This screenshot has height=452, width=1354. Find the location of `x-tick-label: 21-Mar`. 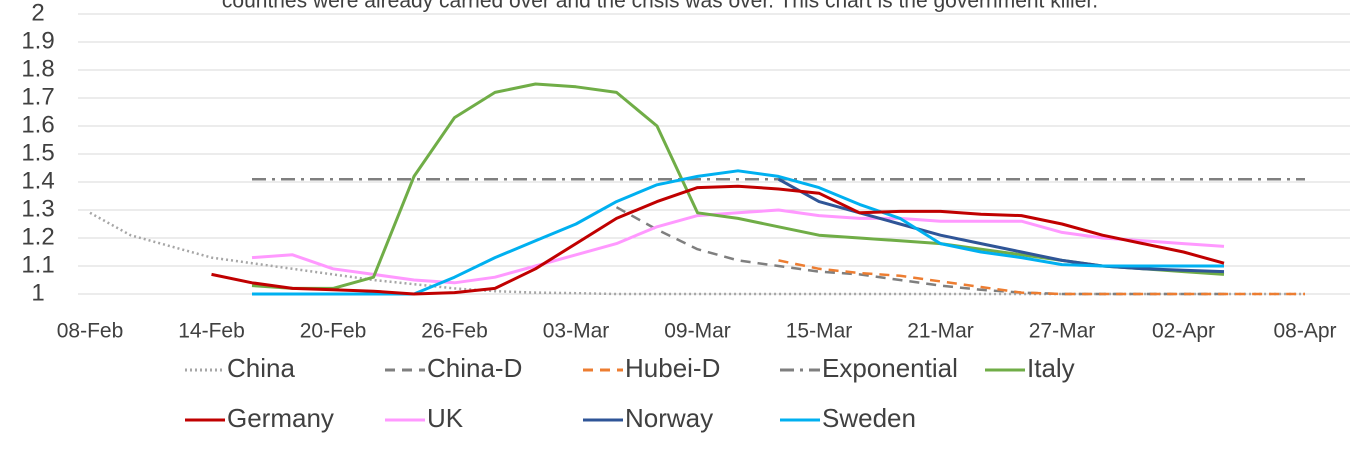

x-tick-label: 21-Mar is located at coordinates (940, 331).